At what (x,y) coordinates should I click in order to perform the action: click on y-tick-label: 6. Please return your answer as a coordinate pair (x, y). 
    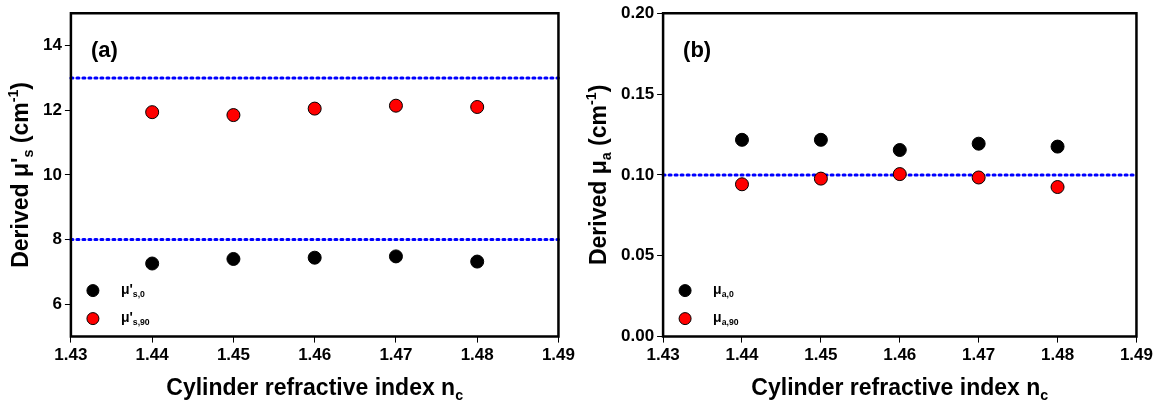
    Looking at the image, I should click on (57, 303).